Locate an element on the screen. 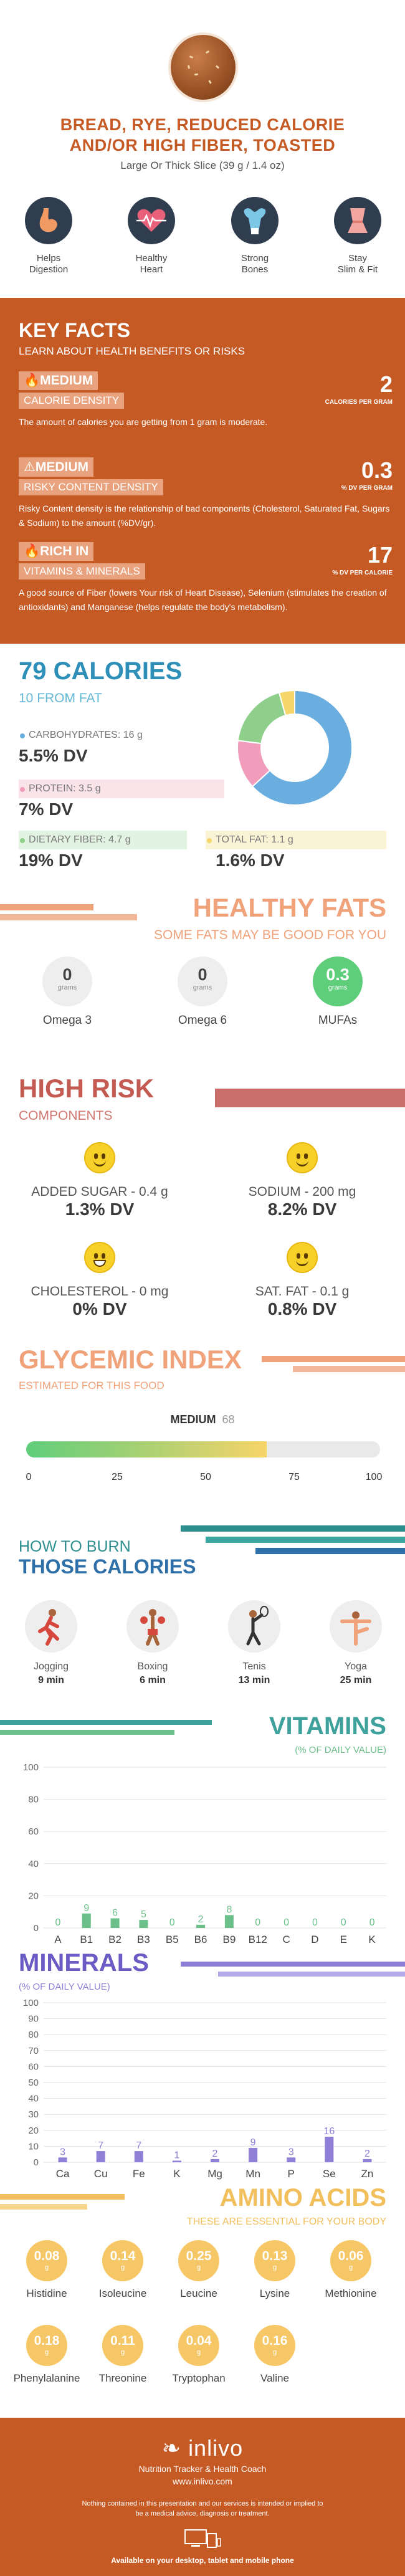 The height and width of the screenshot is (2576, 405). bone-icon is located at coordinates (255, 221).